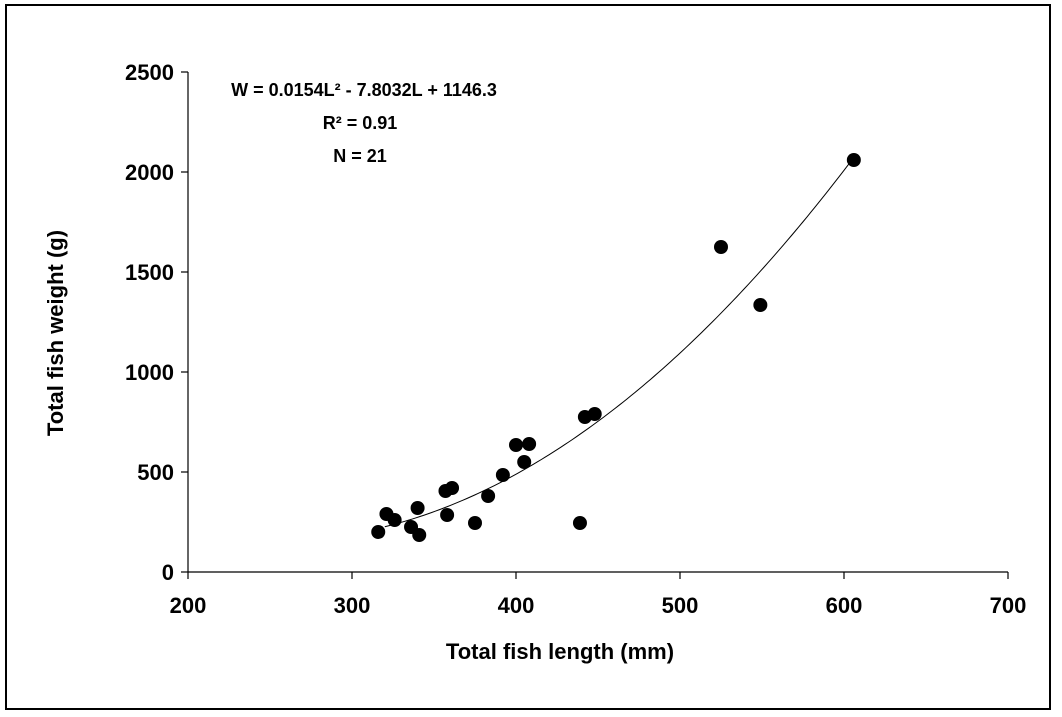 This screenshot has width=1062, height=717. Describe the element at coordinates (149, 372) in the screenshot. I see `y-tick-label: 1000` at that location.